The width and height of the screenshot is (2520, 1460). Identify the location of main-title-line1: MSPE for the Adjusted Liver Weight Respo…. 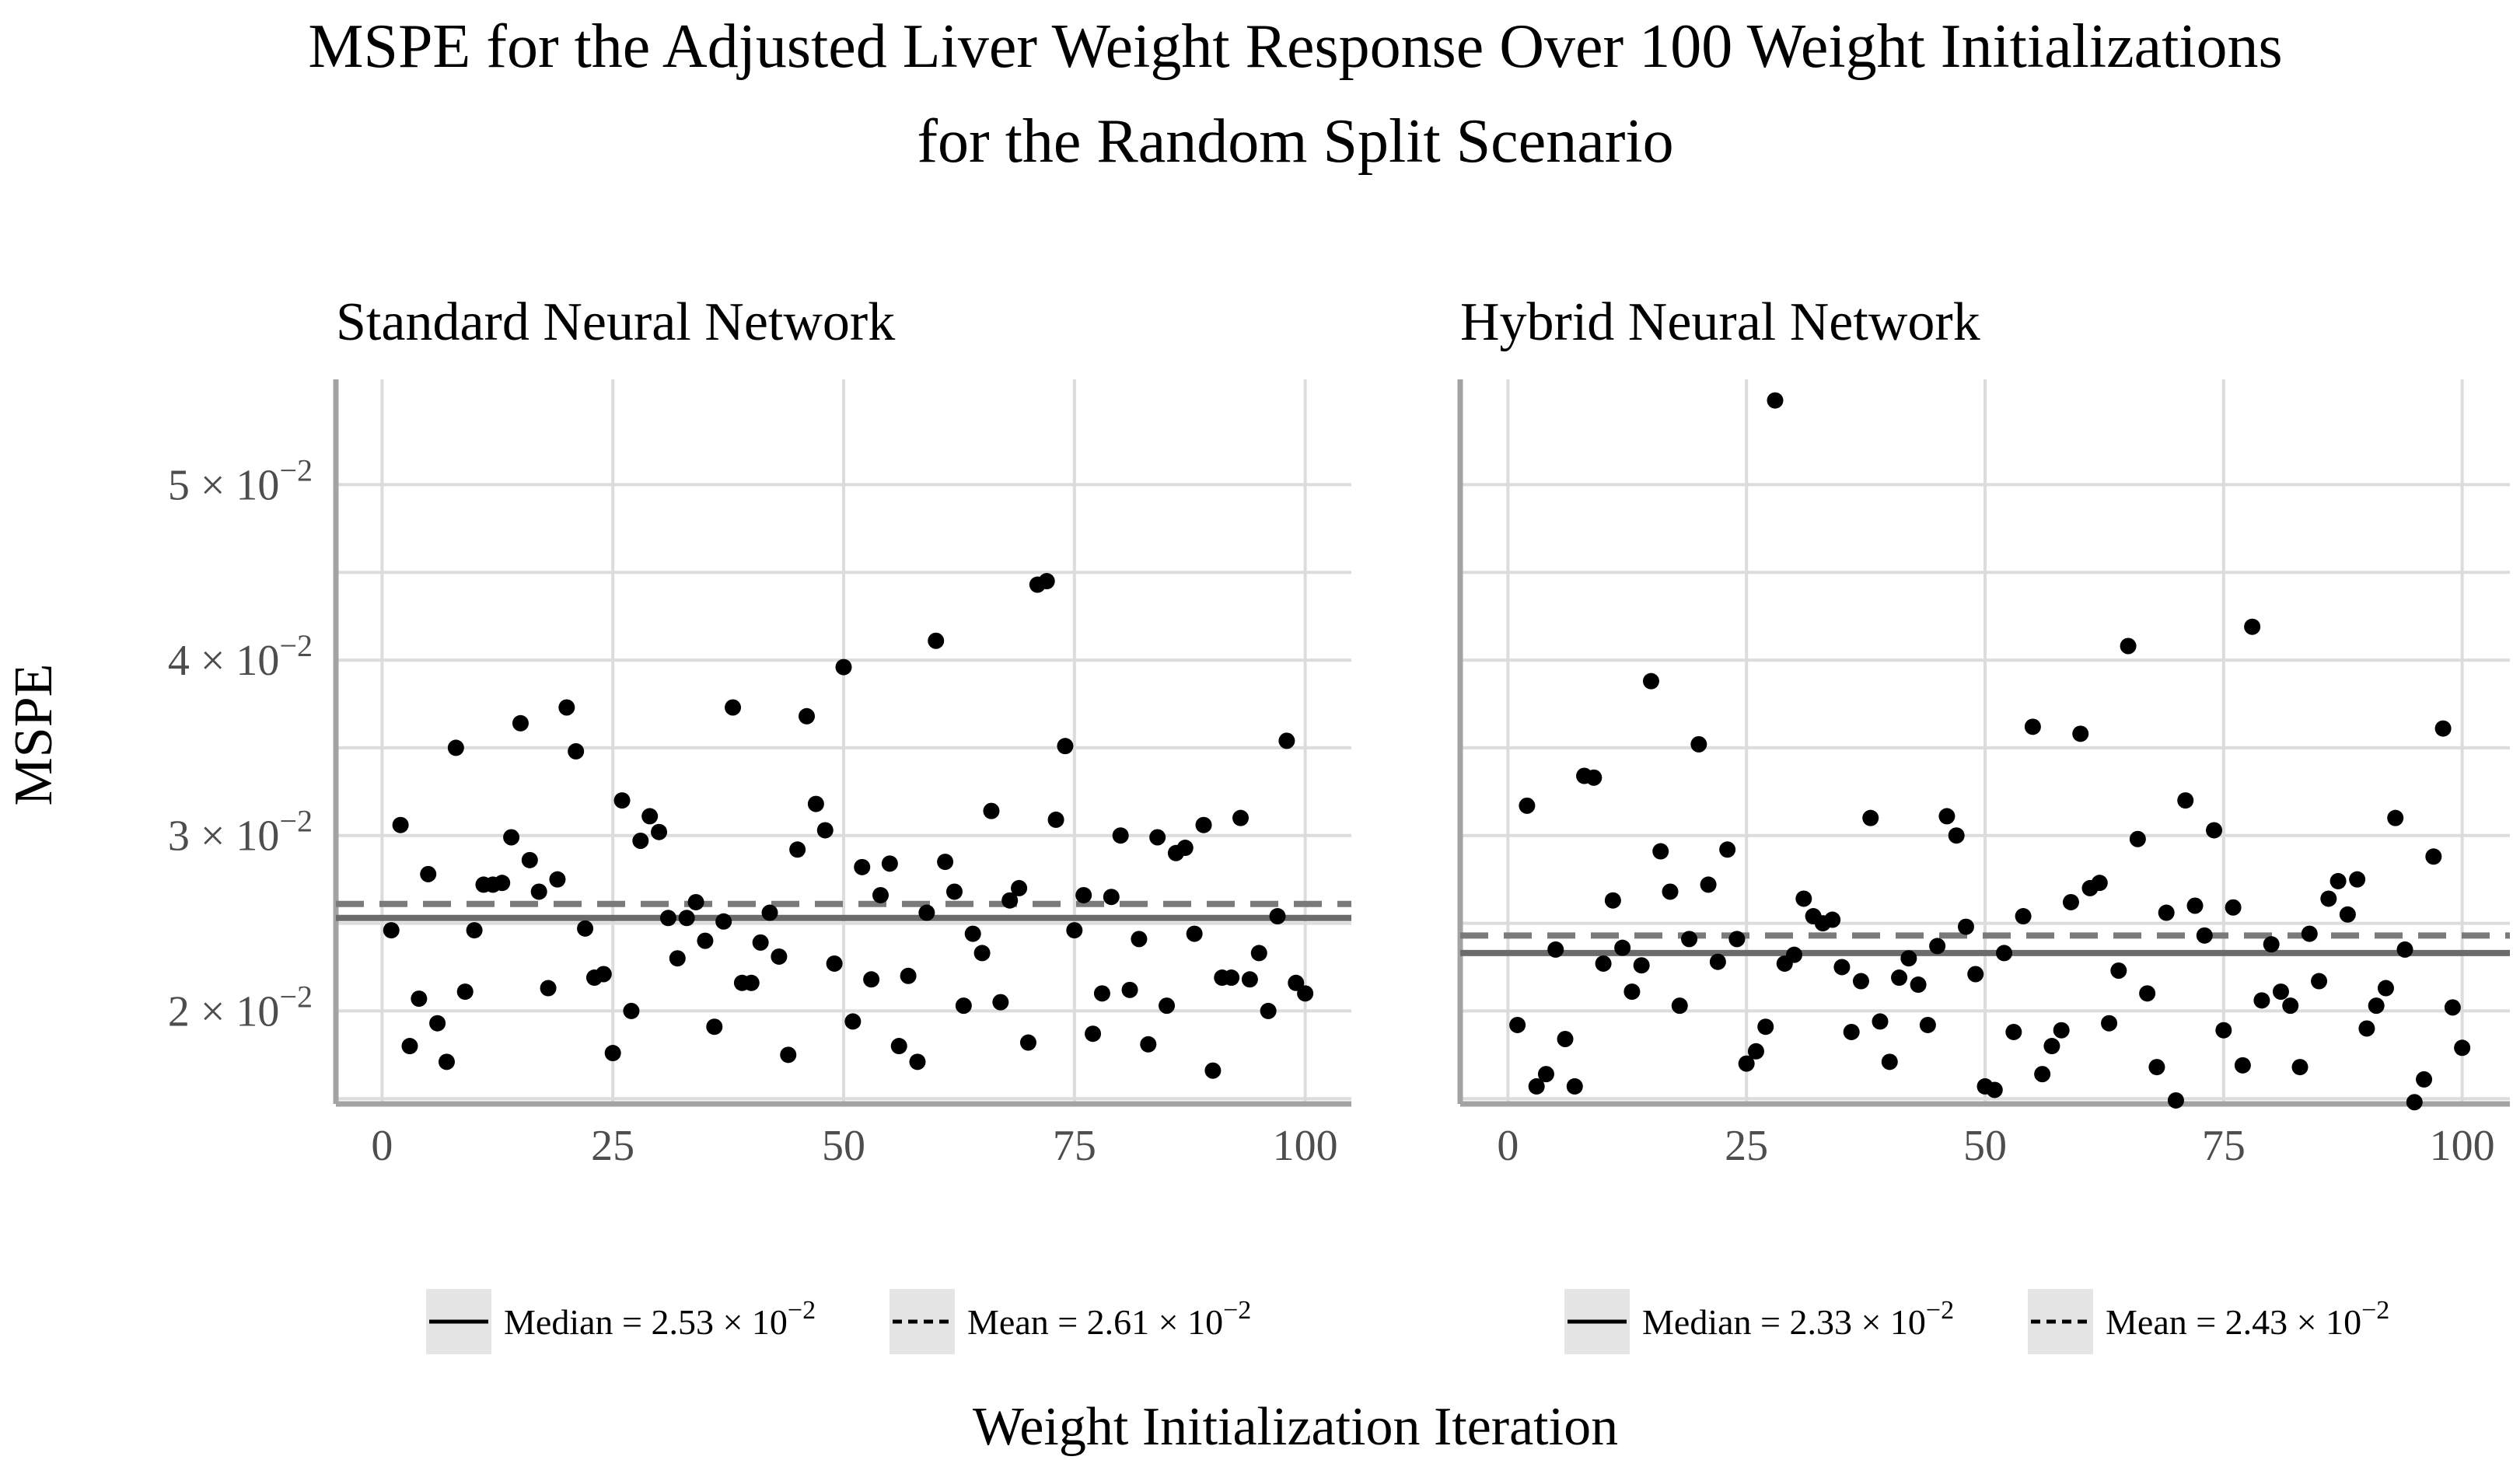
(1295, 46).